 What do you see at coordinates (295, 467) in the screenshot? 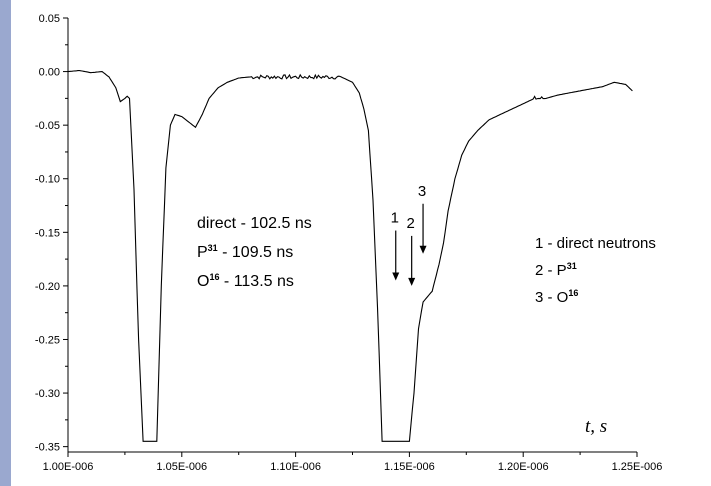
I see `x-tick-label: 1.10E-006` at bounding box center [295, 467].